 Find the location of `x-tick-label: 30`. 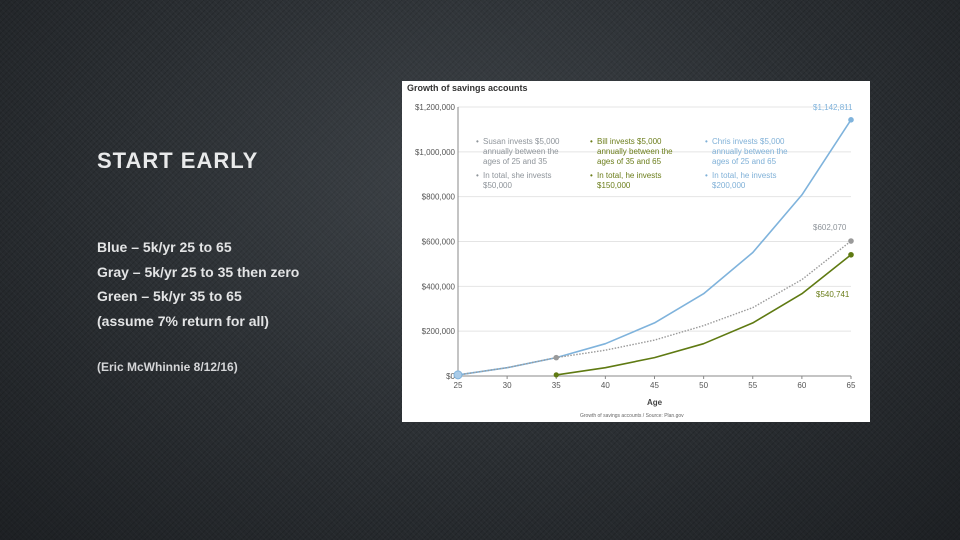

x-tick-label: 30 is located at coordinates (507, 385).